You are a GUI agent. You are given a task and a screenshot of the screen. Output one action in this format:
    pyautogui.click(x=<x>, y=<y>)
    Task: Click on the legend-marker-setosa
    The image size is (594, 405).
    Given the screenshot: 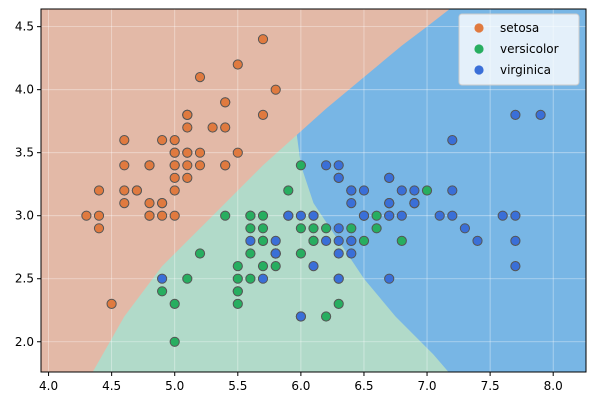 What is the action you would take?
    pyautogui.click(x=479, y=28)
    